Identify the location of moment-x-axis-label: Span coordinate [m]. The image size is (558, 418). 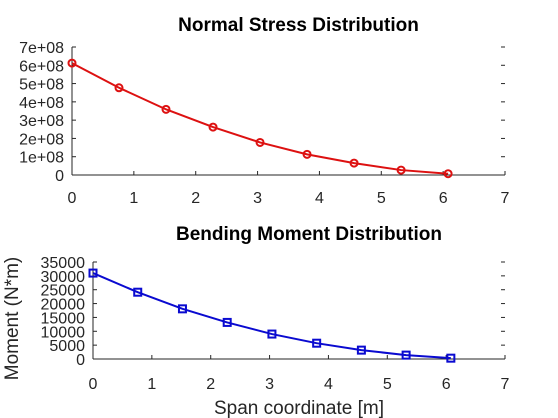
(299, 408).